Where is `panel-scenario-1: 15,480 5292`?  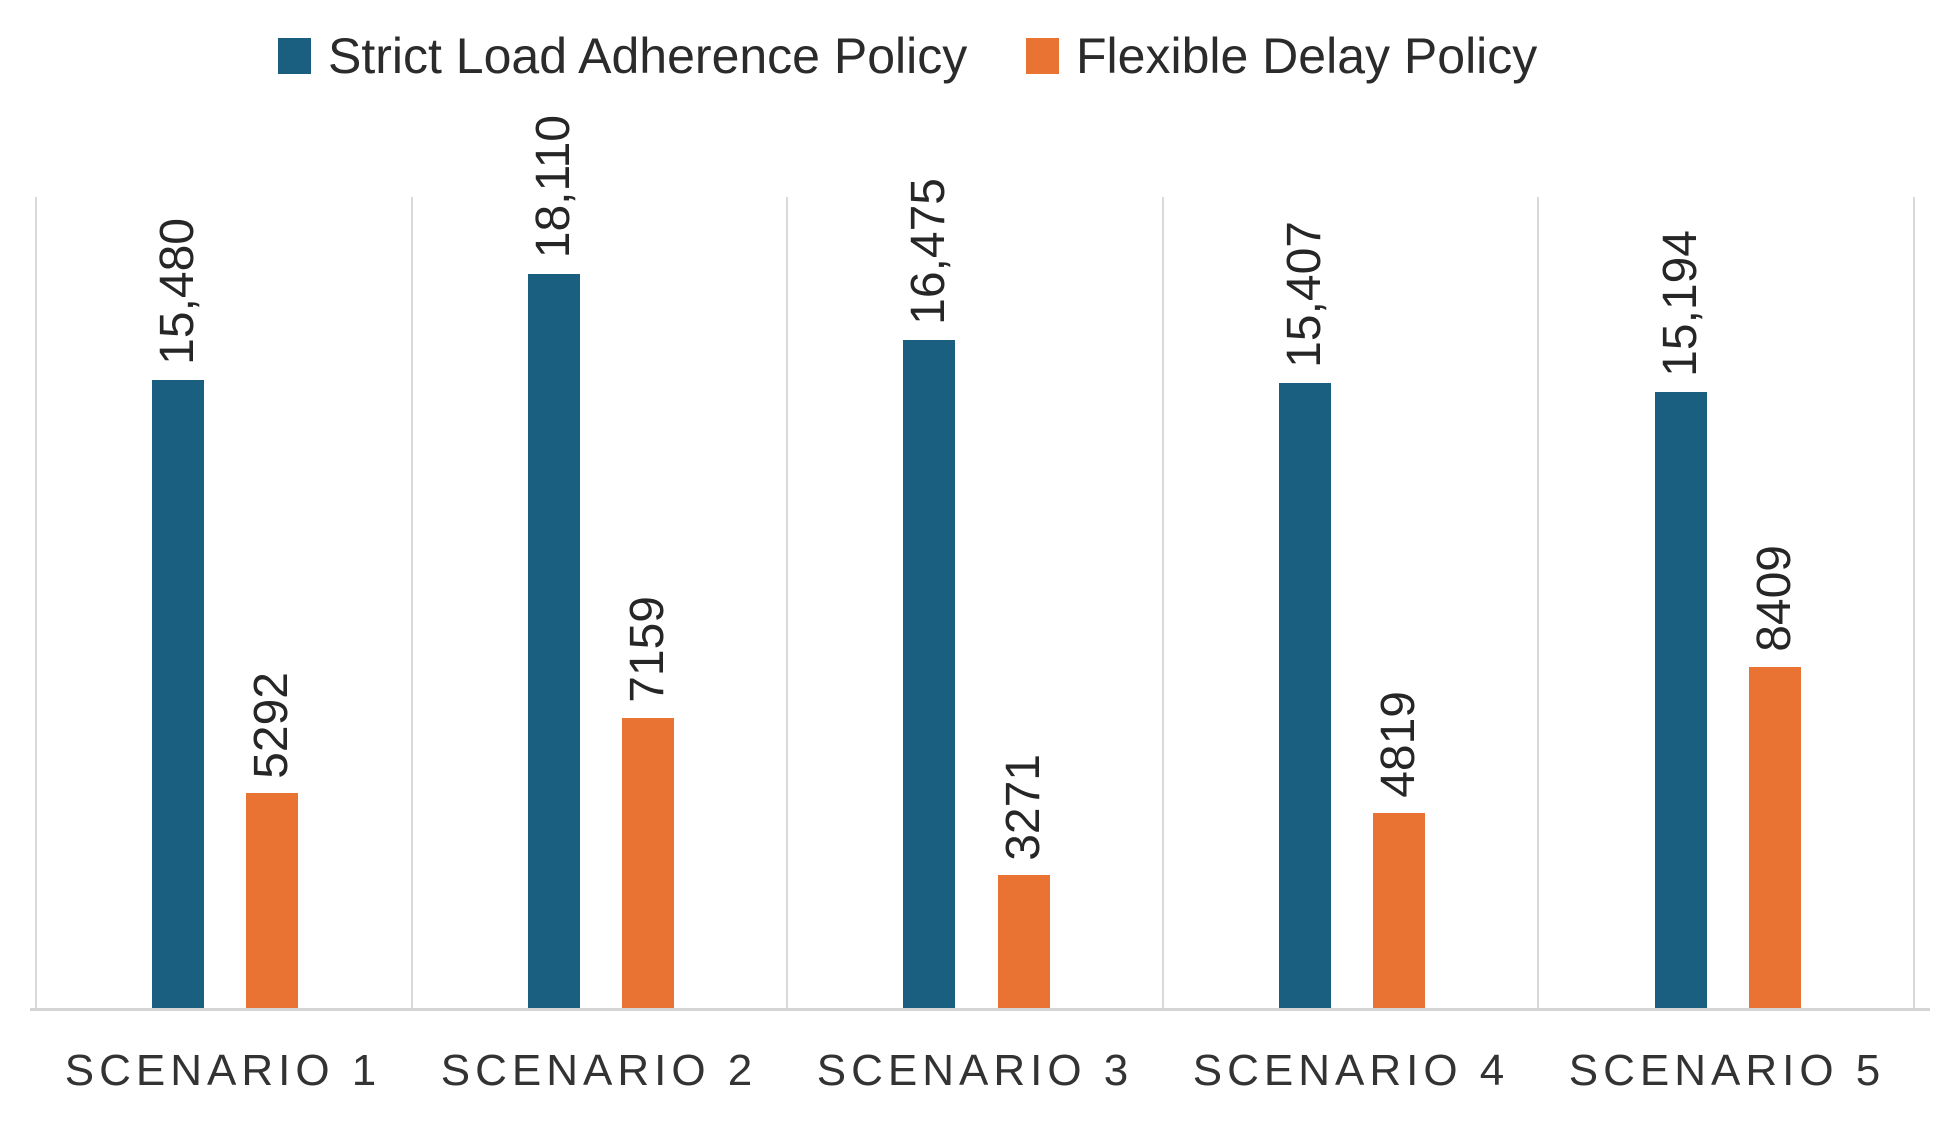
panel-scenario-1: 15,480 5292 is located at coordinates (223, 602).